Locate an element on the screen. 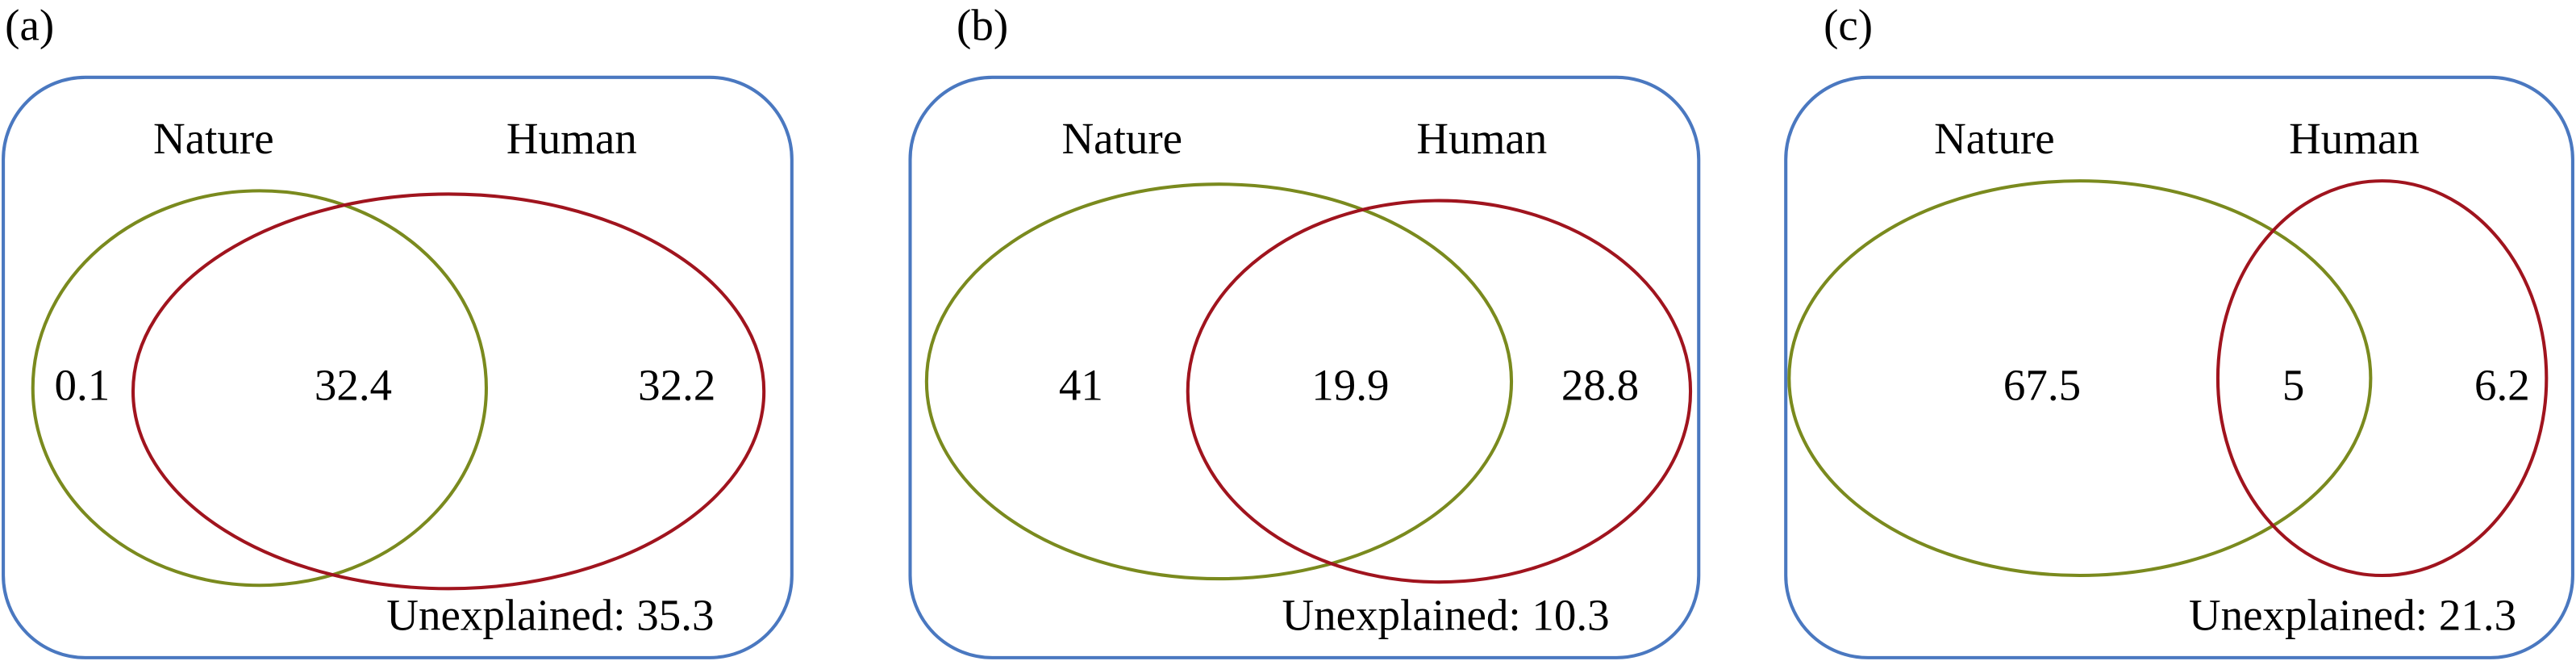  unexplained-label: Unexplained: 35.3 is located at coordinates (550, 615).